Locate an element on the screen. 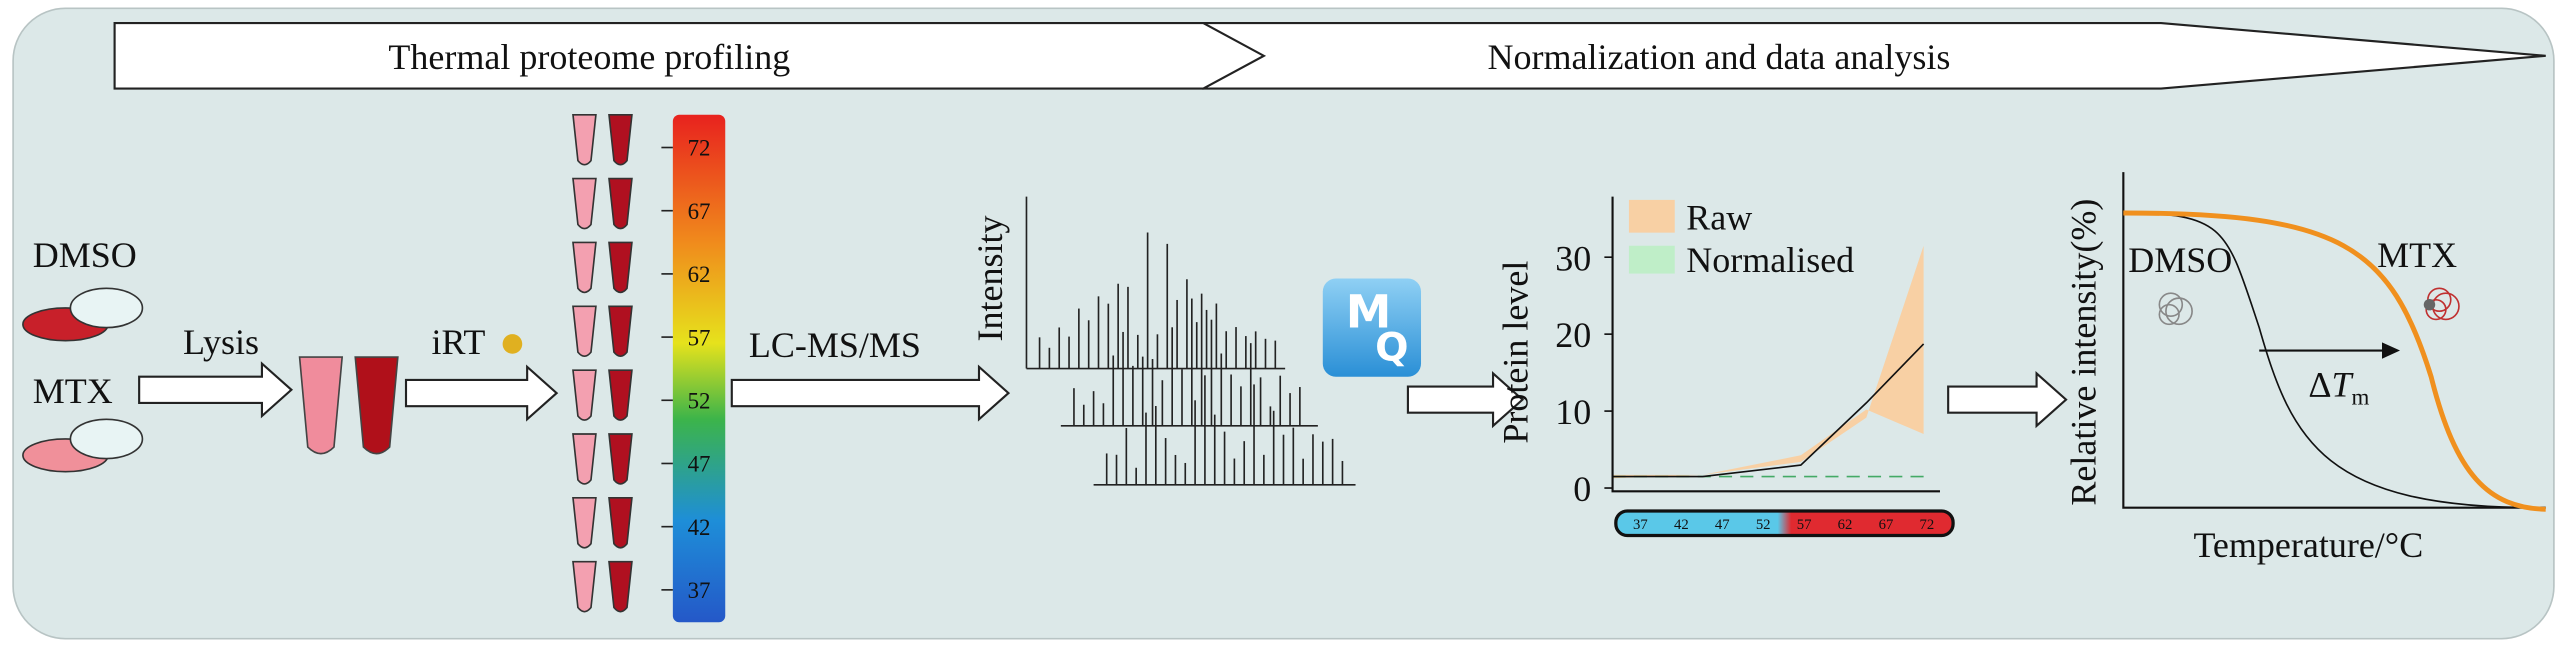  mtx-curve is located at coordinates (2334, 361).